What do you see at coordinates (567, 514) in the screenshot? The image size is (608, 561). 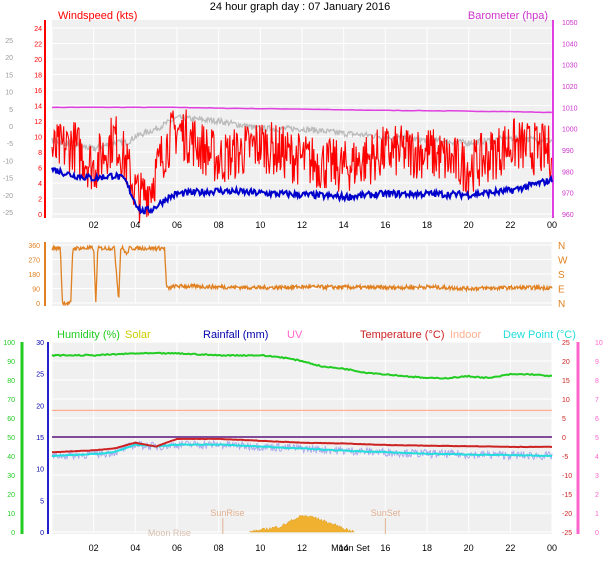 I see `temperature-tick: -20` at bounding box center [567, 514].